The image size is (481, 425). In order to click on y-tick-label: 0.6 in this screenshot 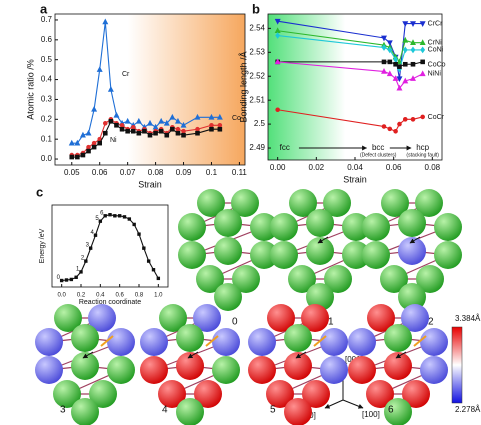, I will do `click(47, 39)`.